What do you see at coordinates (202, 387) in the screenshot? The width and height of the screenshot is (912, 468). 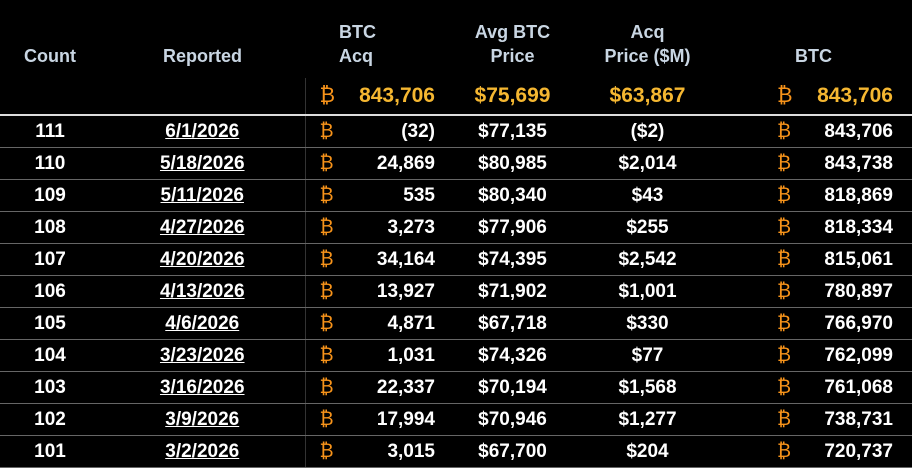 I see `reported-link: 3/16/2026` at bounding box center [202, 387].